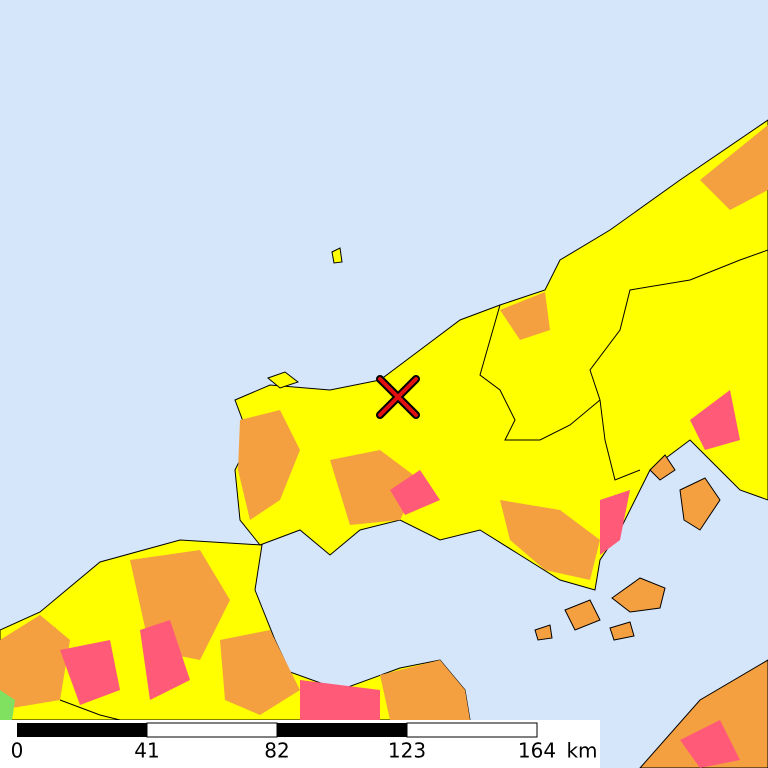 The image size is (768, 768). Describe the element at coordinates (276, 751) in the screenshot. I see `scale-label: 82` at that location.